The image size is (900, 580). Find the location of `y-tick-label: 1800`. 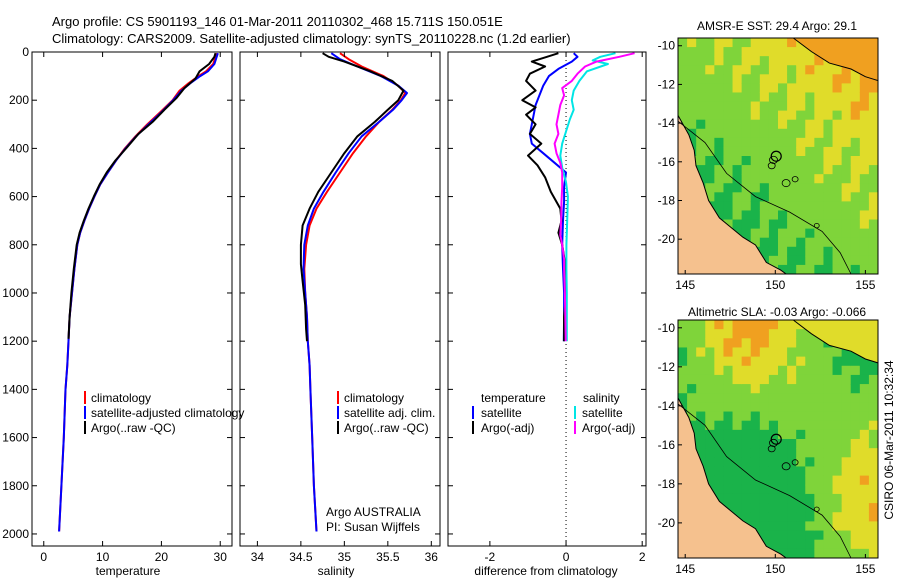

y-tick-label: 1800 is located at coordinates (15, 486).